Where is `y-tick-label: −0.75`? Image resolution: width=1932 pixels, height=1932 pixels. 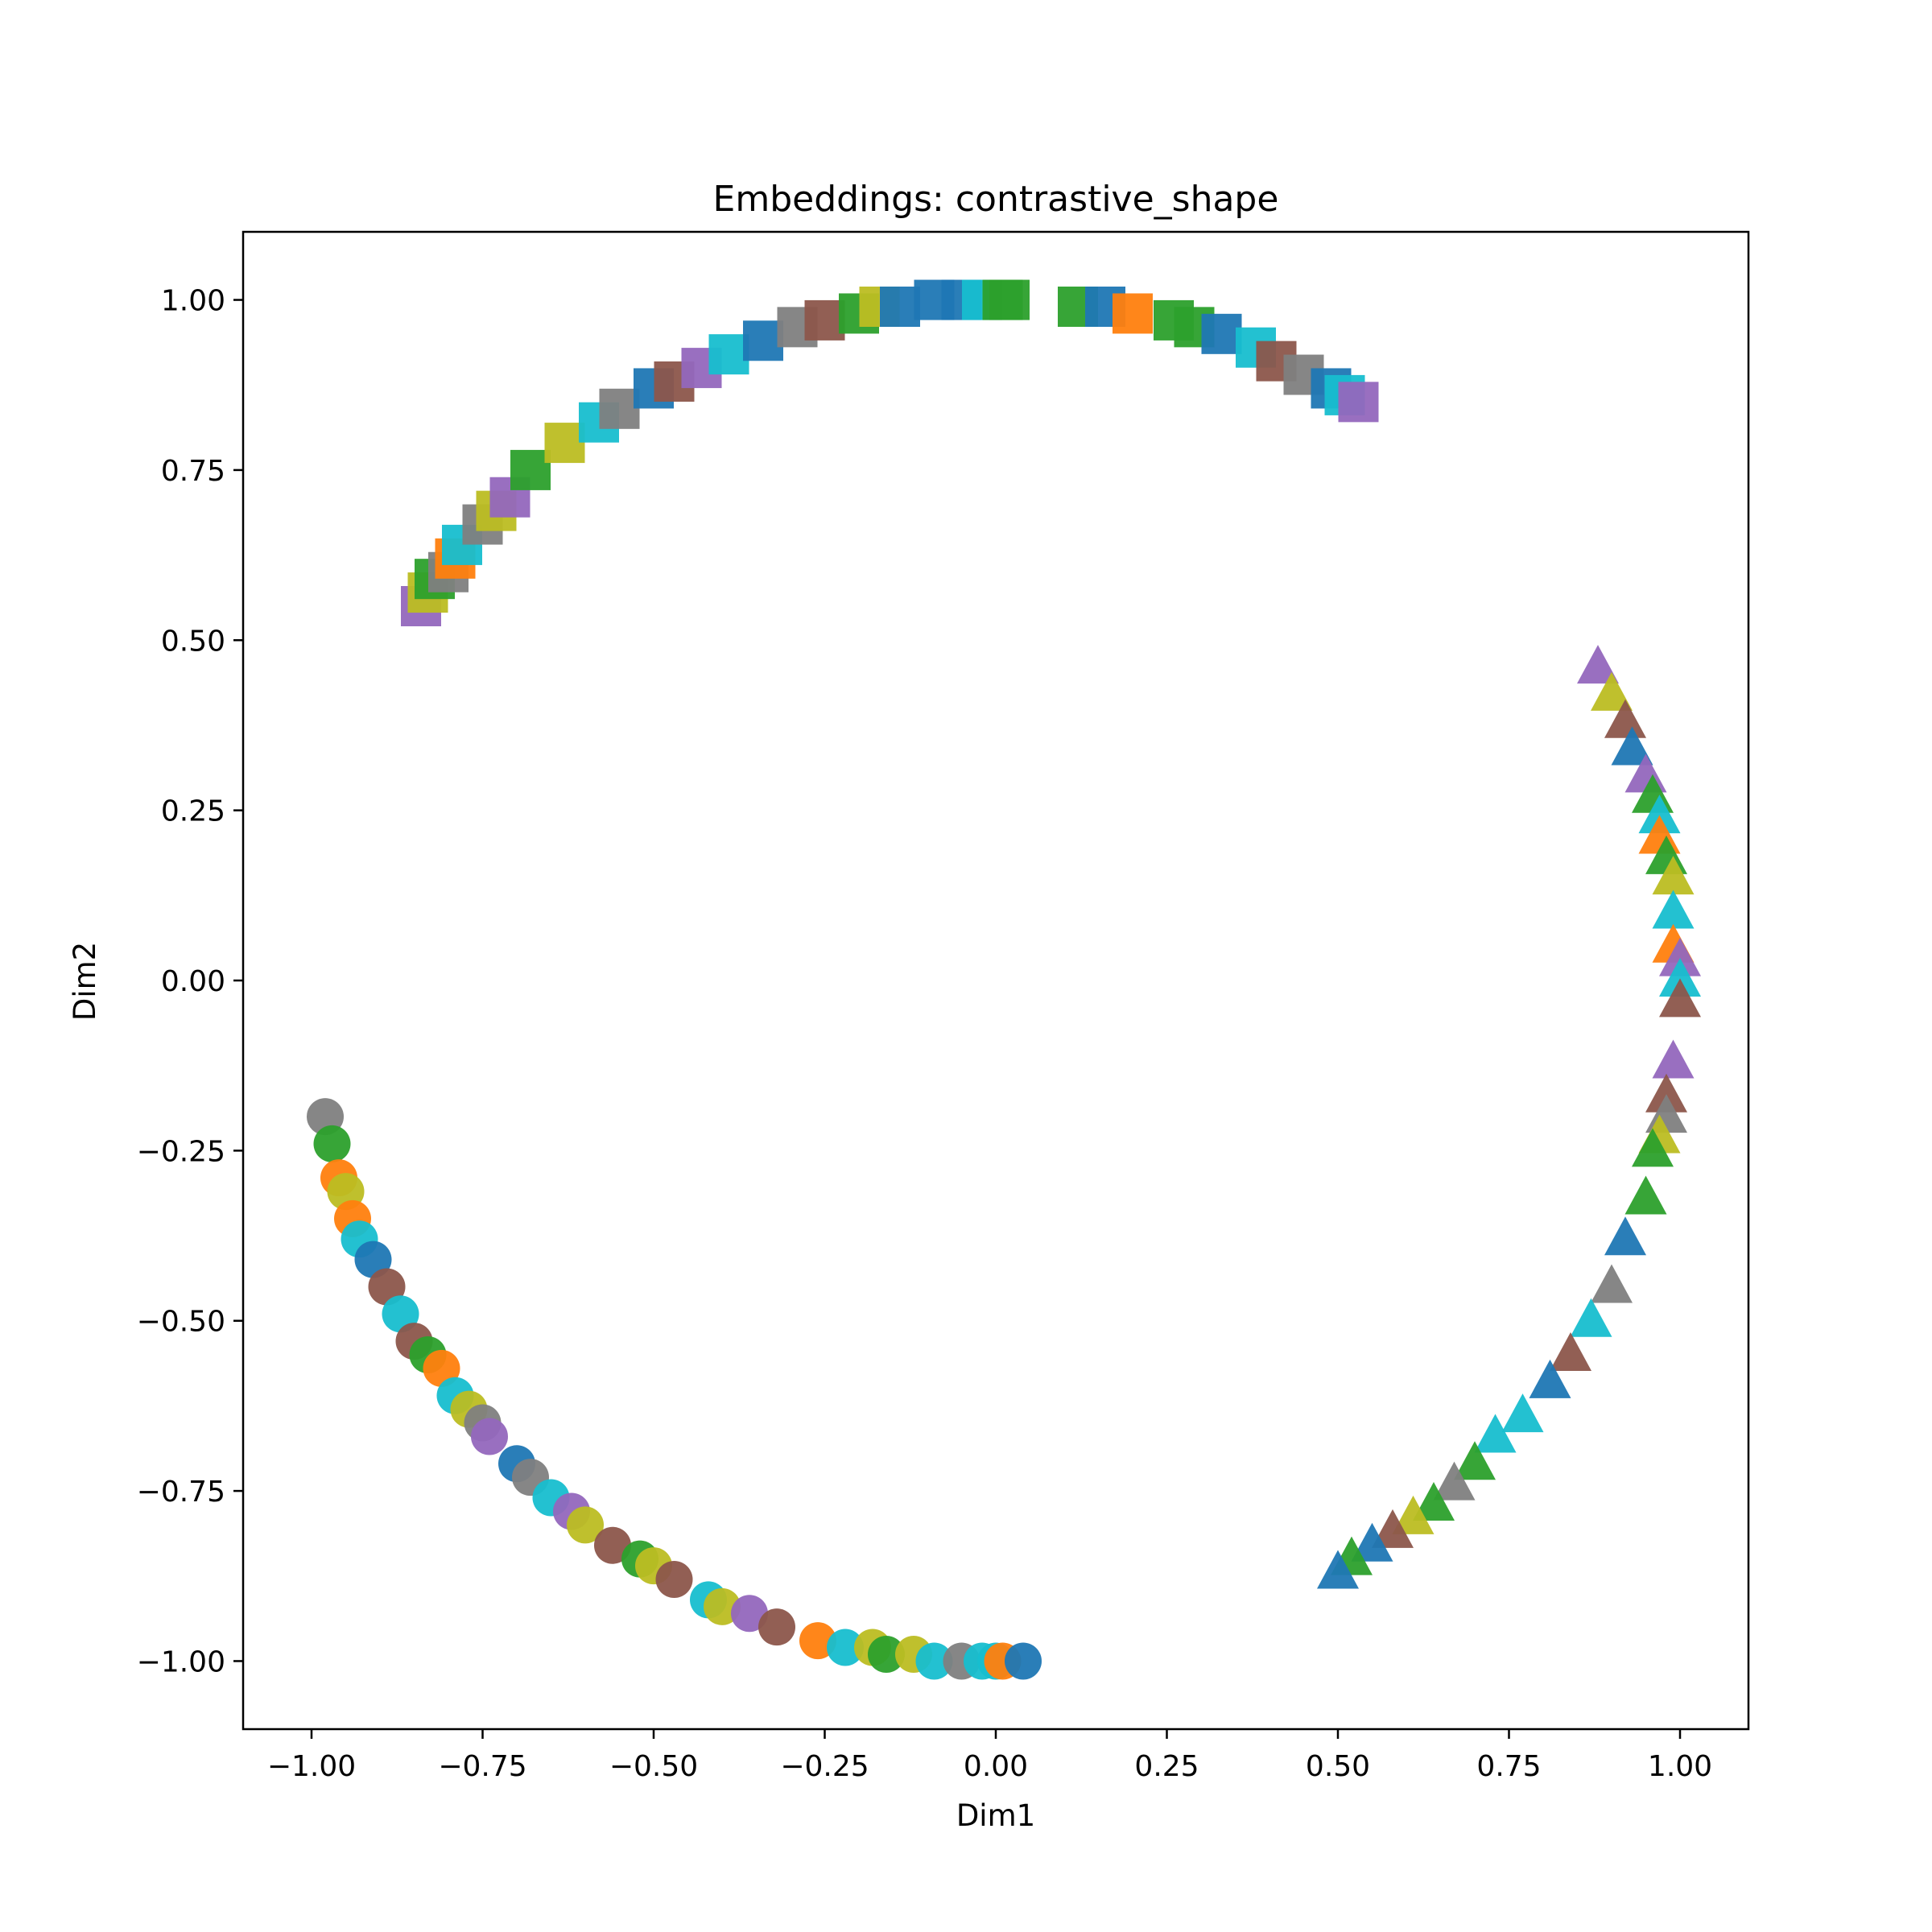
y-tick-label: −0.75 is located at coordinates (181, 1492).